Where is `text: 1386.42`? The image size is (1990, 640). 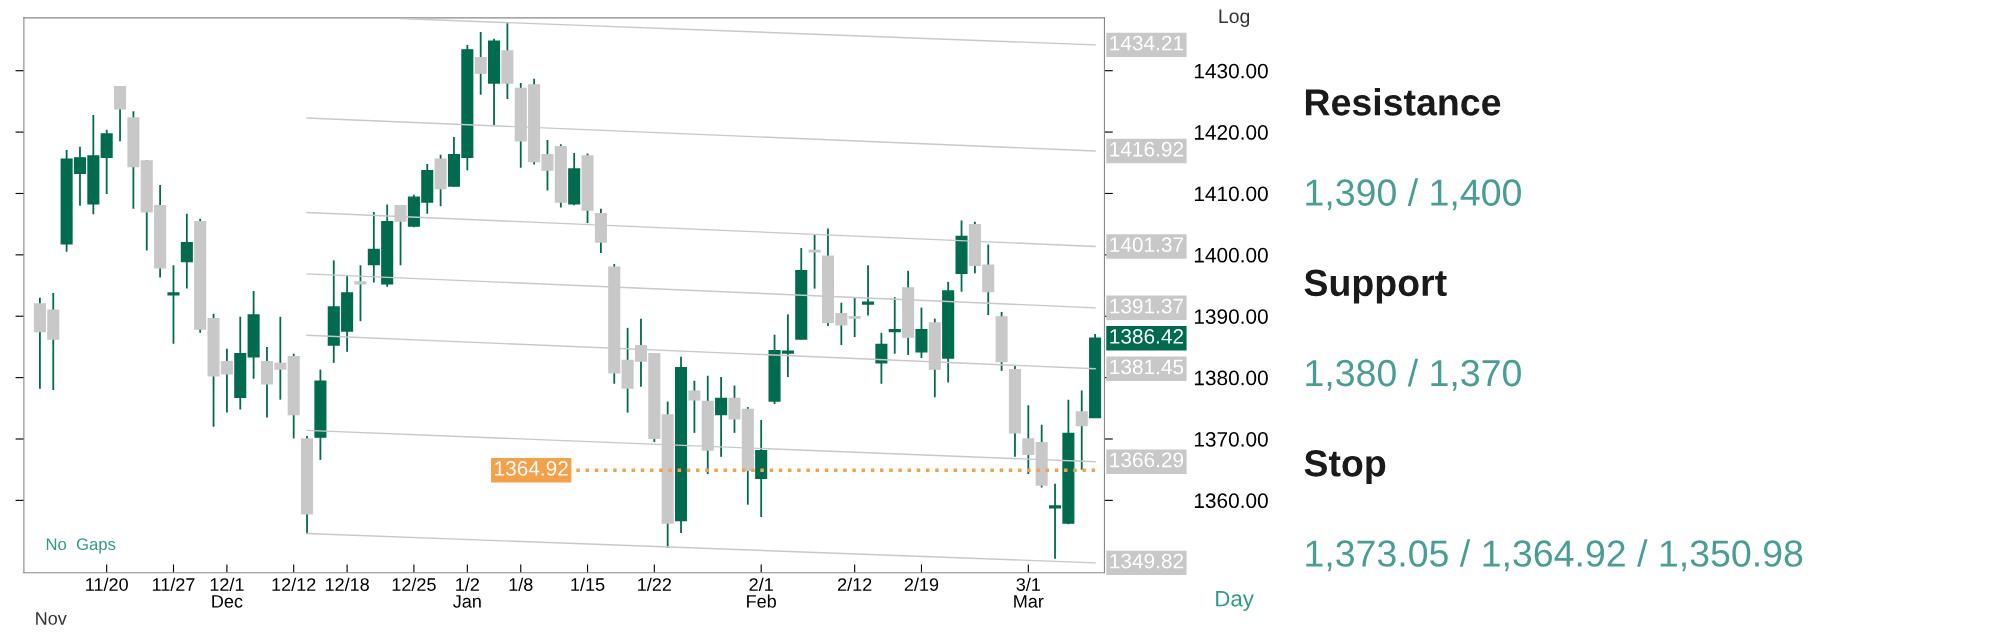
text: 1386.42 is located at coordinates (1147, 336).